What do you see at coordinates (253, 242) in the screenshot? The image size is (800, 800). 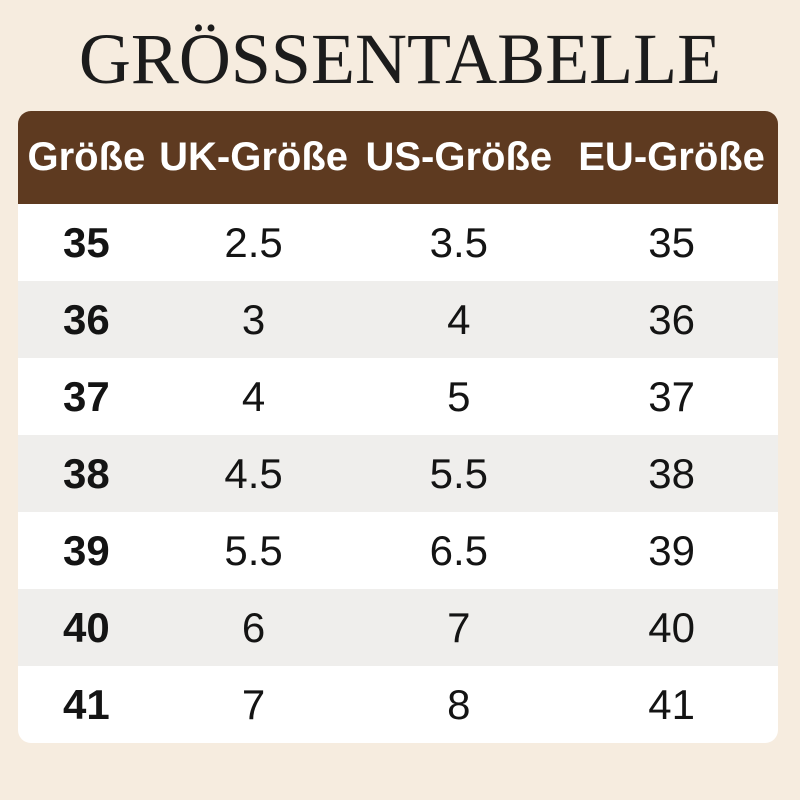 I see `table-cell: 2.5` at bounding box center [253, 242].